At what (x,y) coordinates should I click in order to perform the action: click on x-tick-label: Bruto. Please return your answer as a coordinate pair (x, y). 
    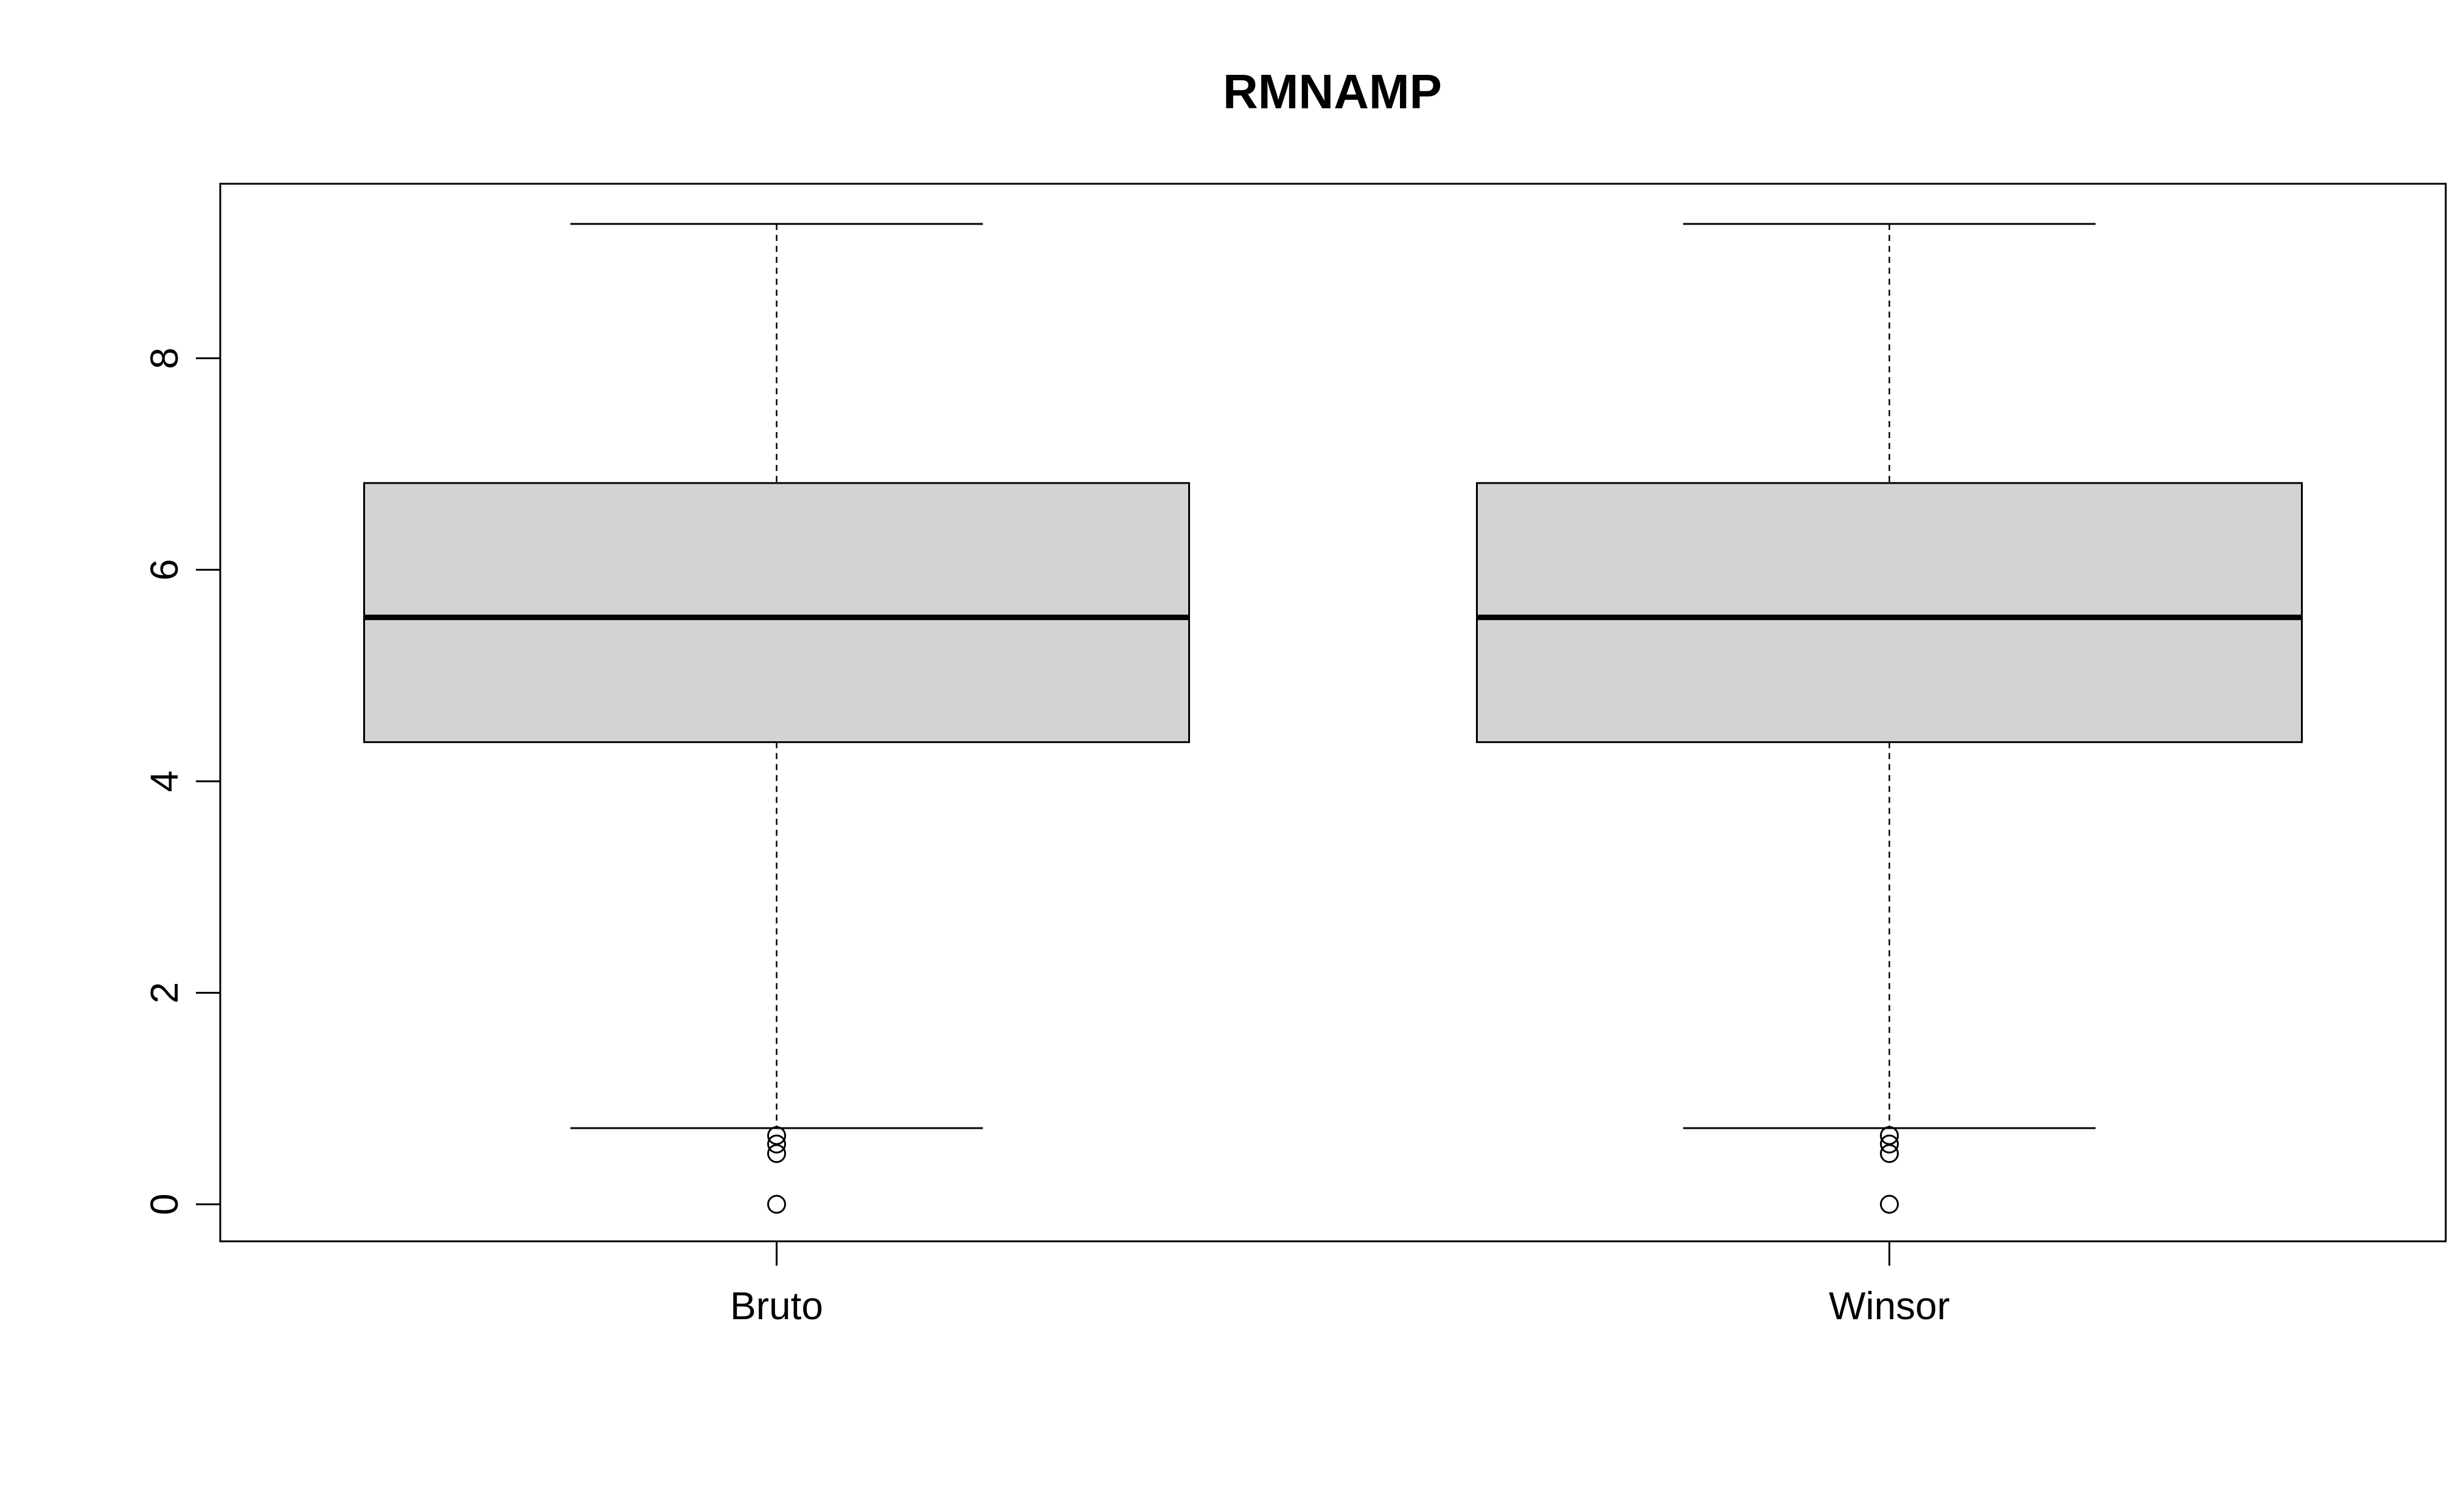
    Looking at the image, I should click on (776, 1306).